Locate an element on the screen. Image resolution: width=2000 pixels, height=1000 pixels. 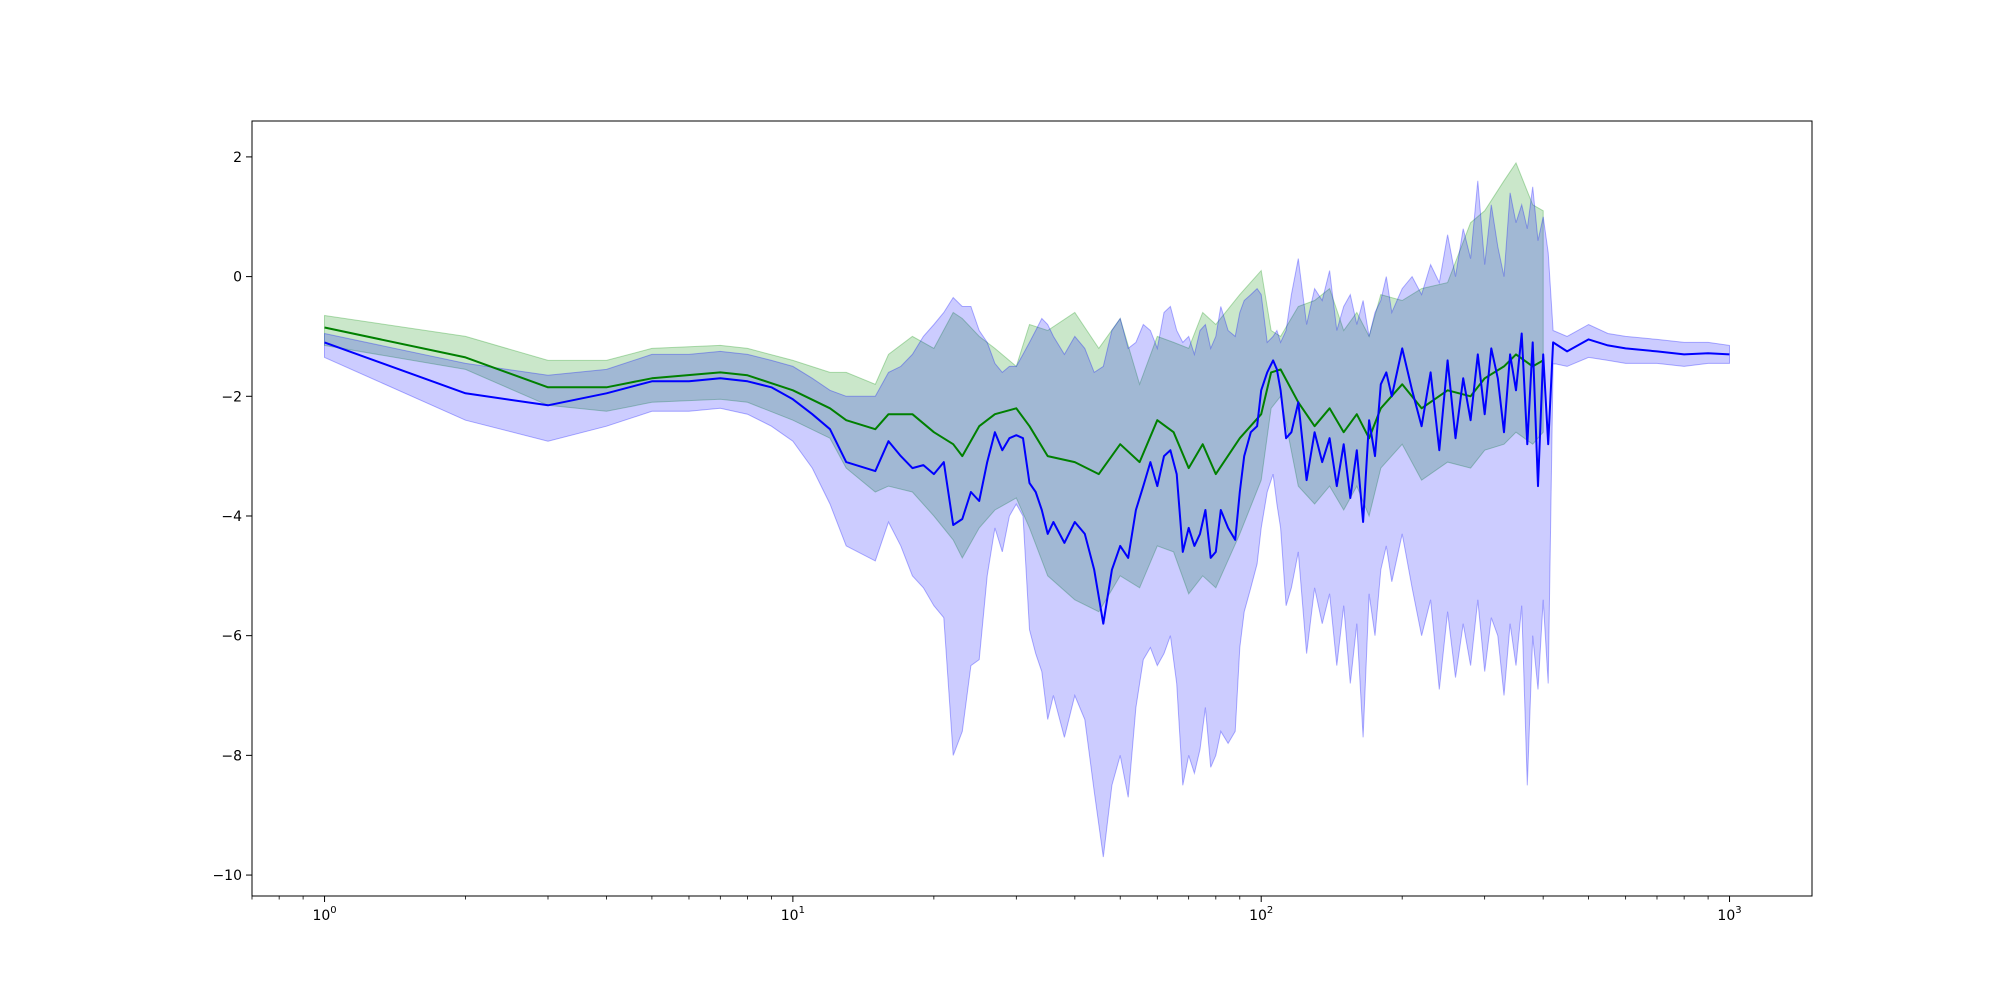
y-tick-label-3: −4 is located at coordinates (231, 517).